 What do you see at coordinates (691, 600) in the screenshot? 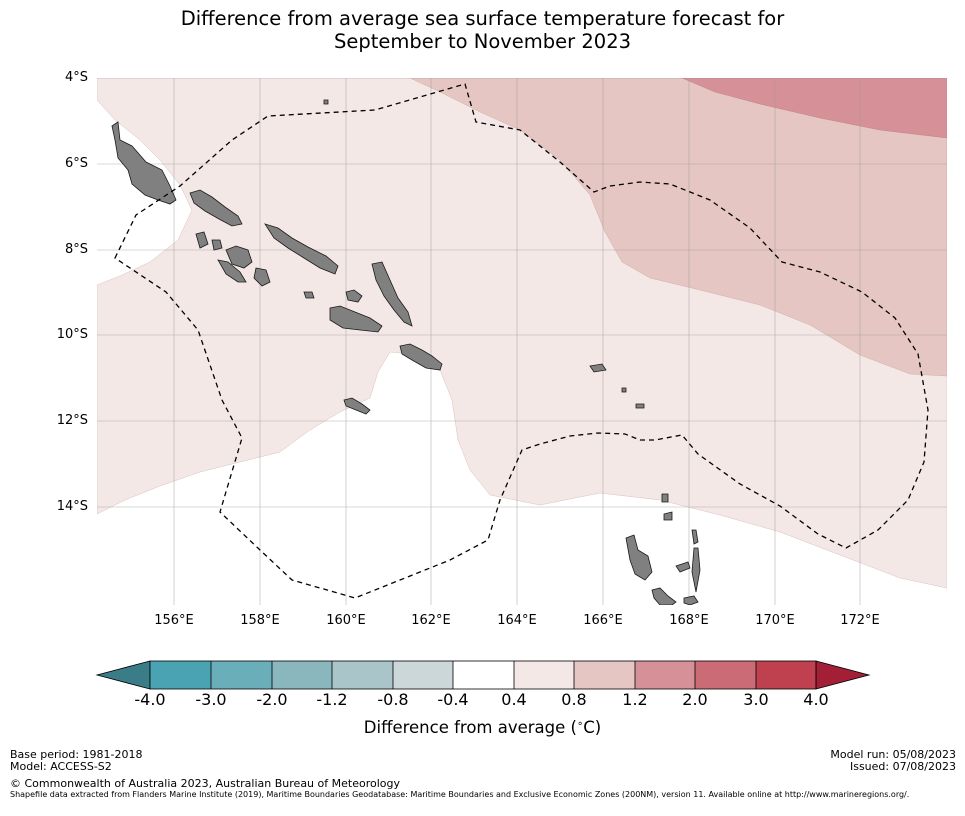
I see `island-ambrym` at bounding box center [691, 600].